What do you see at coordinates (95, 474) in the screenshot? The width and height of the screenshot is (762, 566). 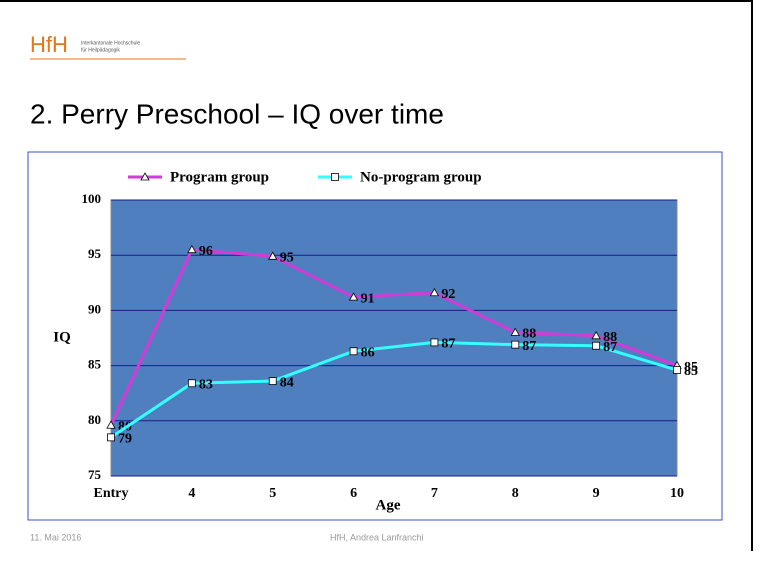 I see `y-tick-label: 75` at bounding box center [95, 474].